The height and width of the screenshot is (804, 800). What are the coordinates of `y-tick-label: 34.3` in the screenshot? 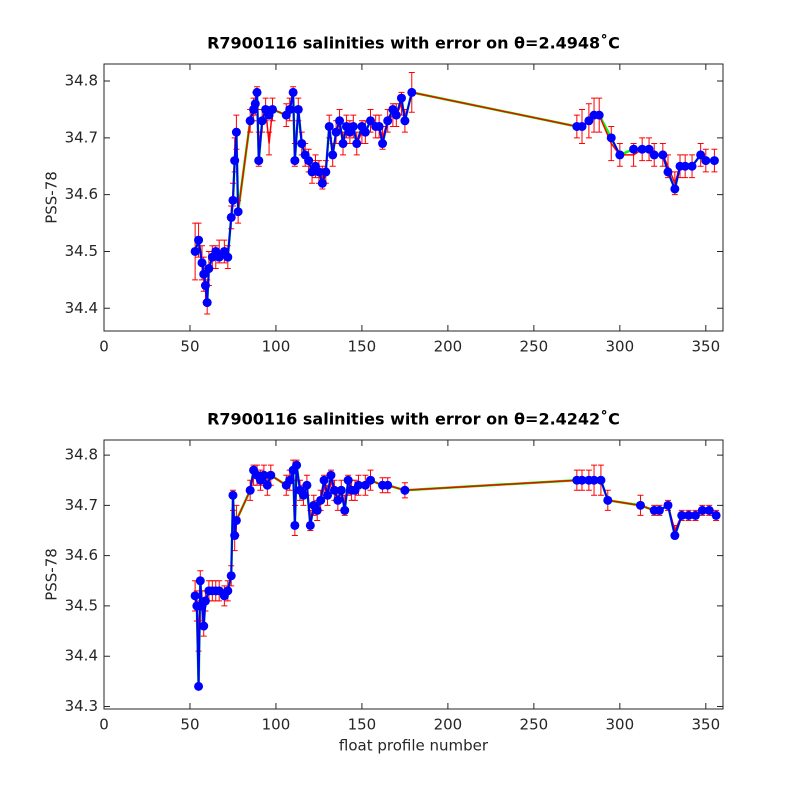 It's located at (81, 706).